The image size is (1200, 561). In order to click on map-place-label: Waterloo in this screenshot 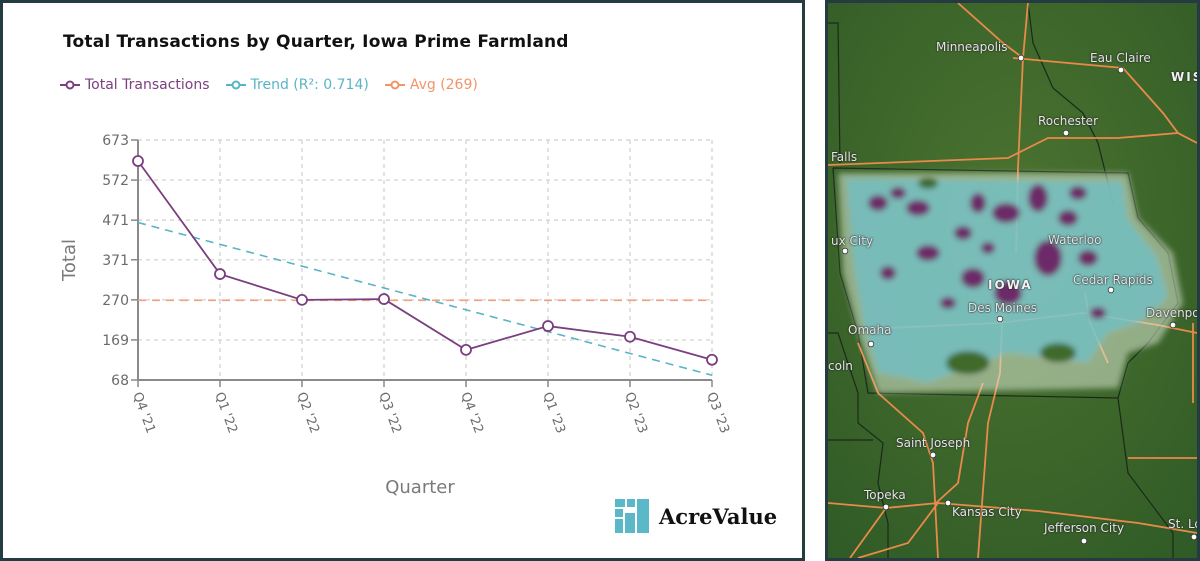, I will do `click(1075, 240)`.